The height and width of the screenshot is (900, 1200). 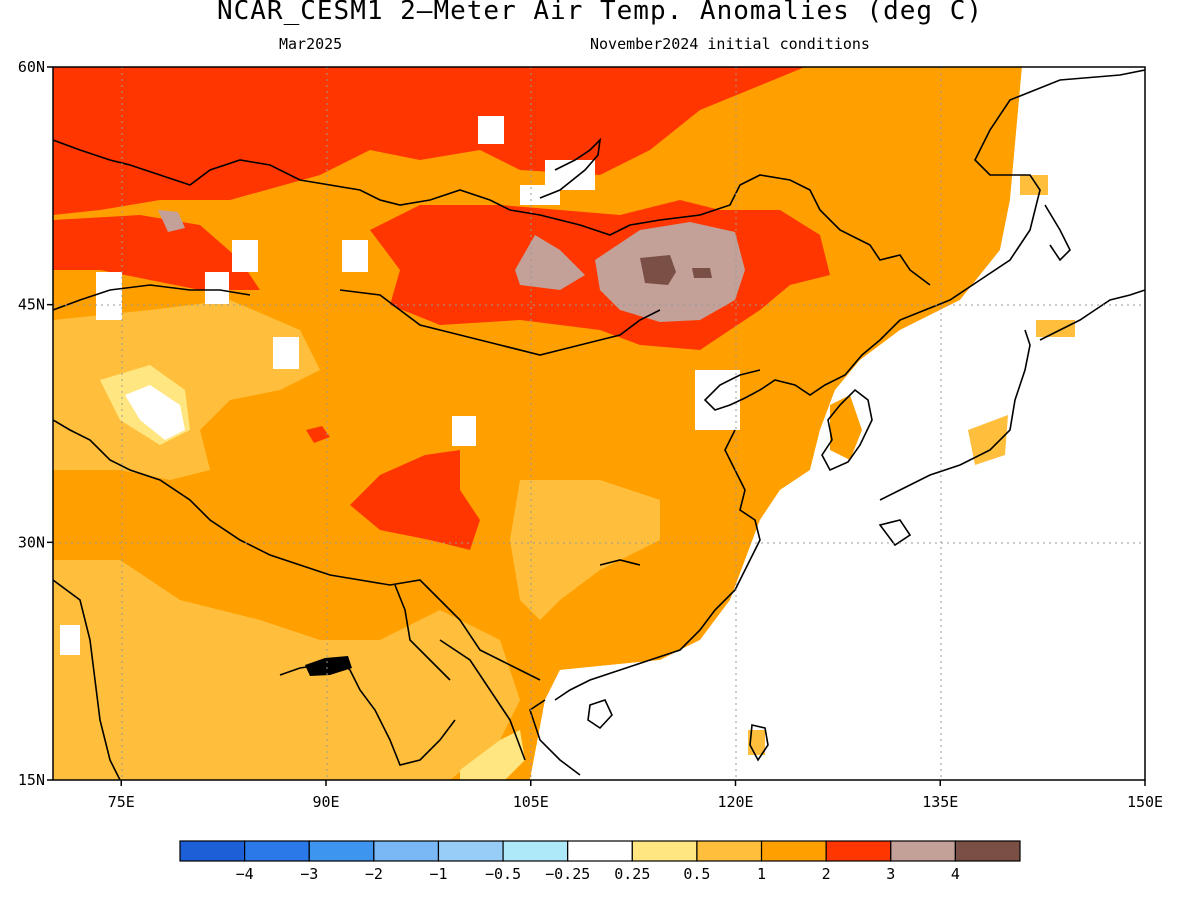 What do you see at coordinates (438, 874) in the screenshot?
I see `colorbar-label: −1` at bounding box center [438, 874].